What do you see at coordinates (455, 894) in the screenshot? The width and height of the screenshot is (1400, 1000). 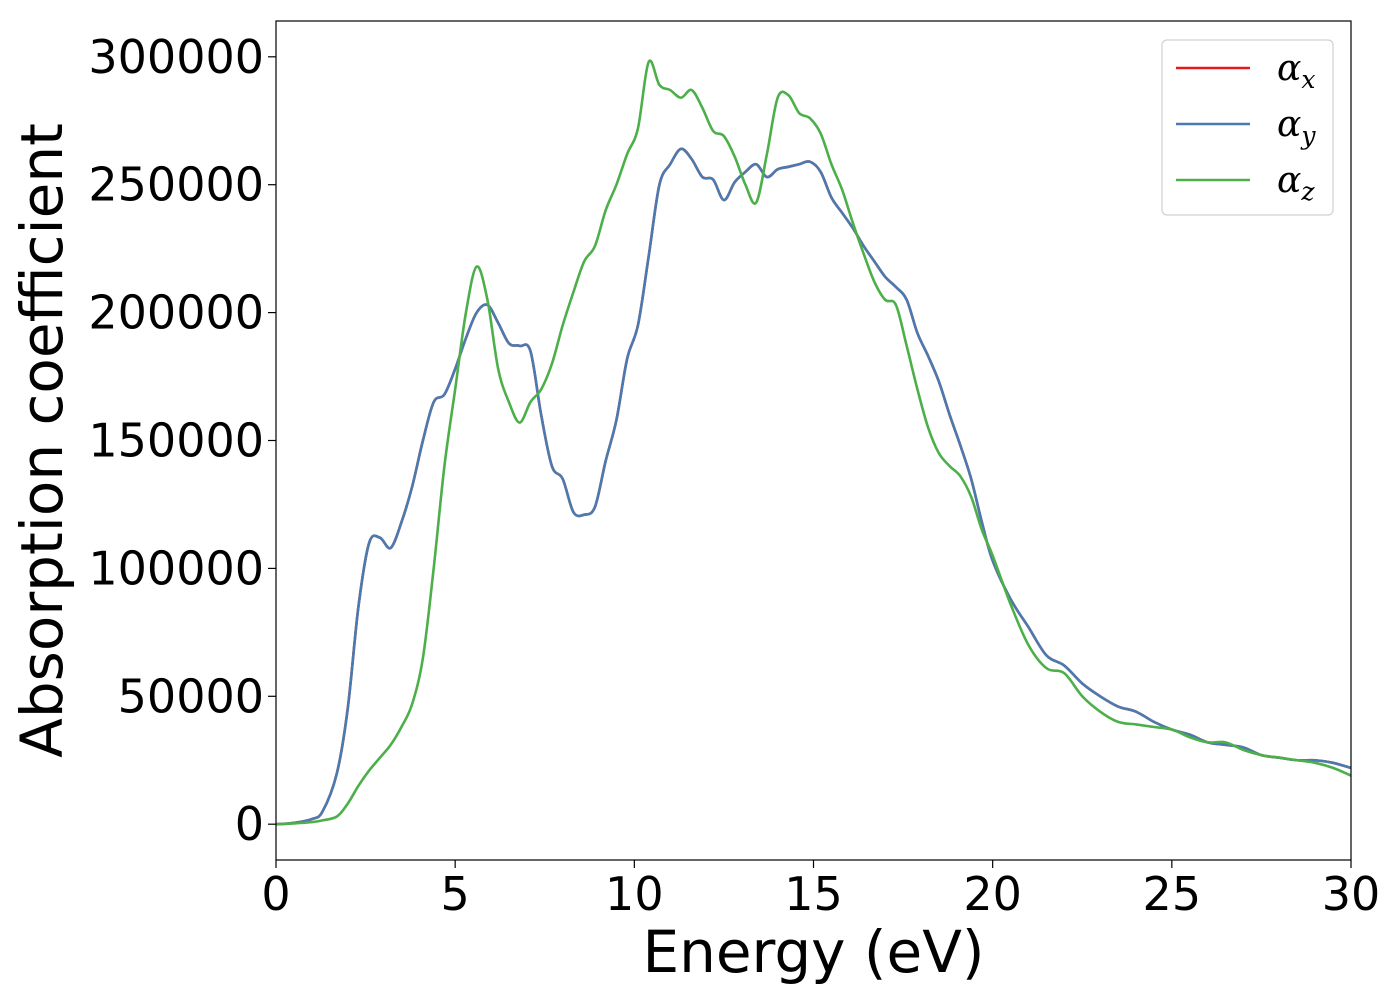 I see `x-tick-label: 5` at bounding box center [455, 894].